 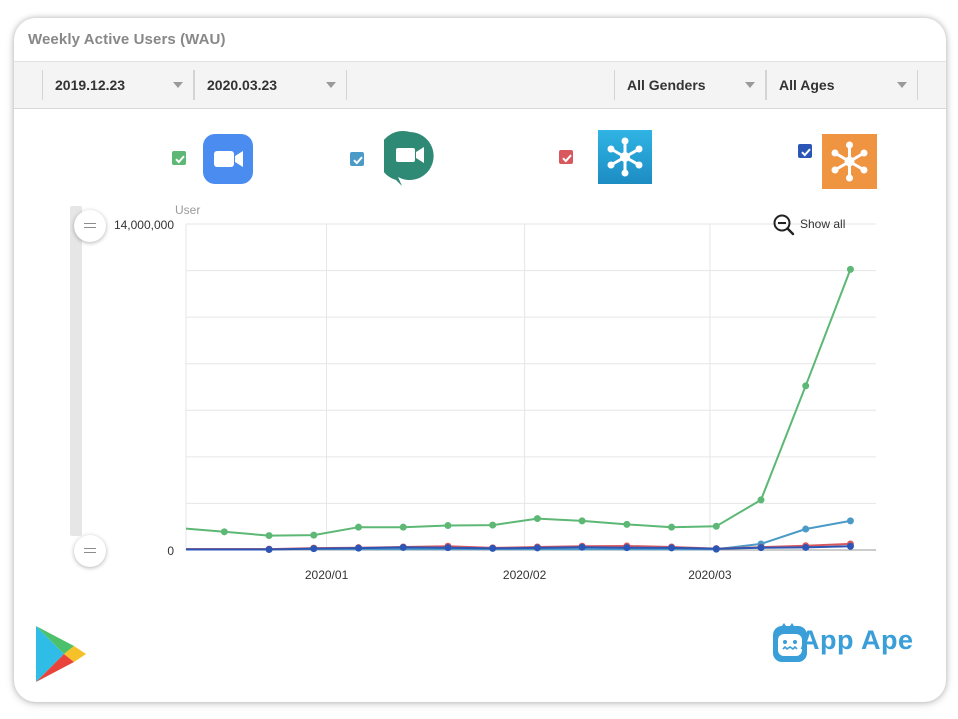 What do you see at coordinates (144, 388) in the screenshot?
I see `y-axis-ticks: 0 14,000,000` at bounding box center [144, 388].